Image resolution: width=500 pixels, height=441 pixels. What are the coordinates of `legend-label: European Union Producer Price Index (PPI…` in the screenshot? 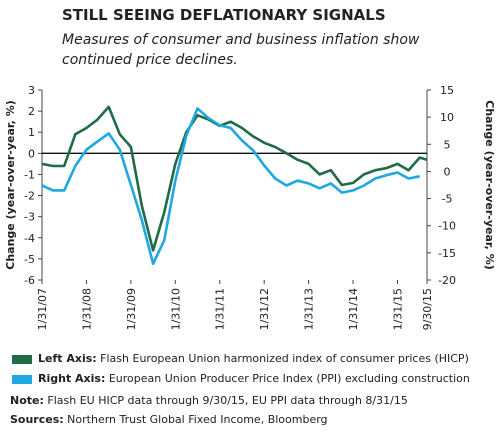 It's located at (289, 378).